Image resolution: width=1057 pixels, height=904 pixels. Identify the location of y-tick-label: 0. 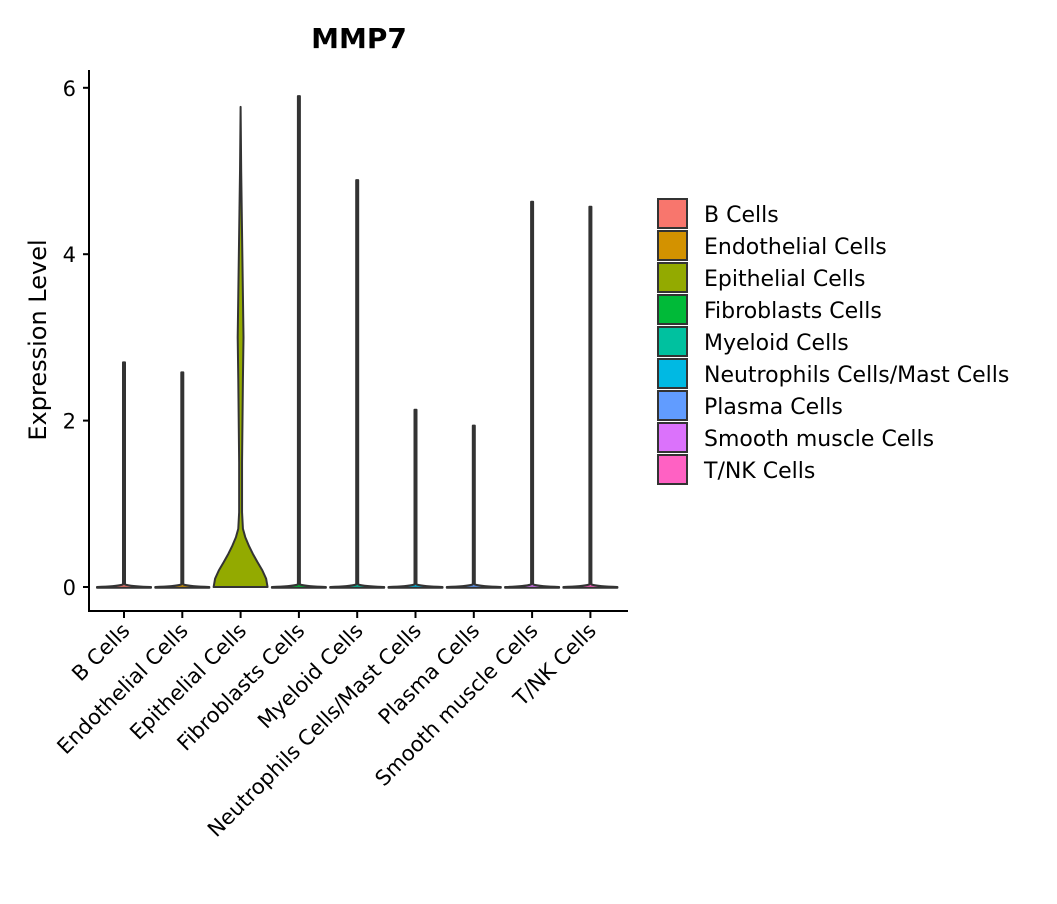
(69, 588).